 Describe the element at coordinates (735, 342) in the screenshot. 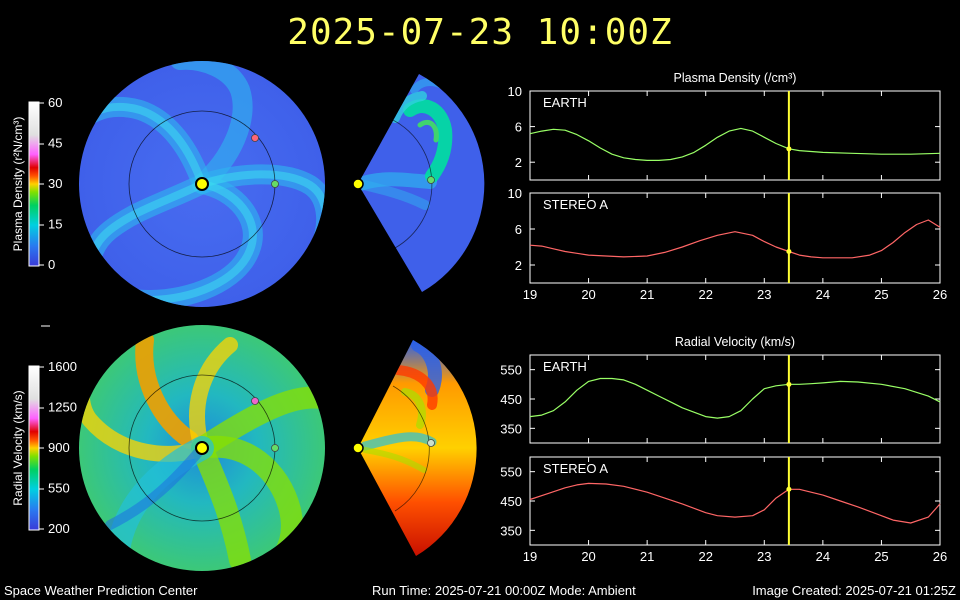

I see `plot-title-1: Radial Velocity (km/s)` at that location.